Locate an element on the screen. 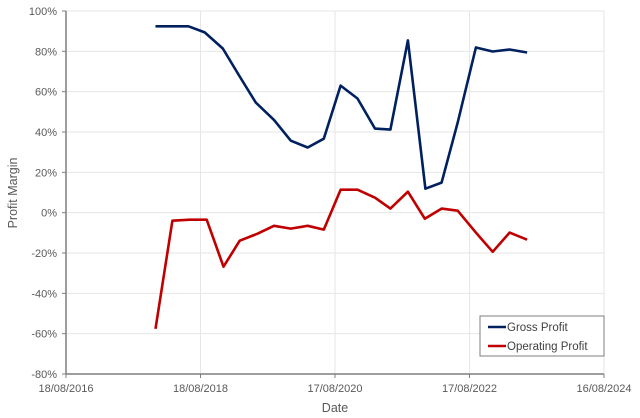  x-tick-label: 18/08/2018 is located at coordinates (200, 389).